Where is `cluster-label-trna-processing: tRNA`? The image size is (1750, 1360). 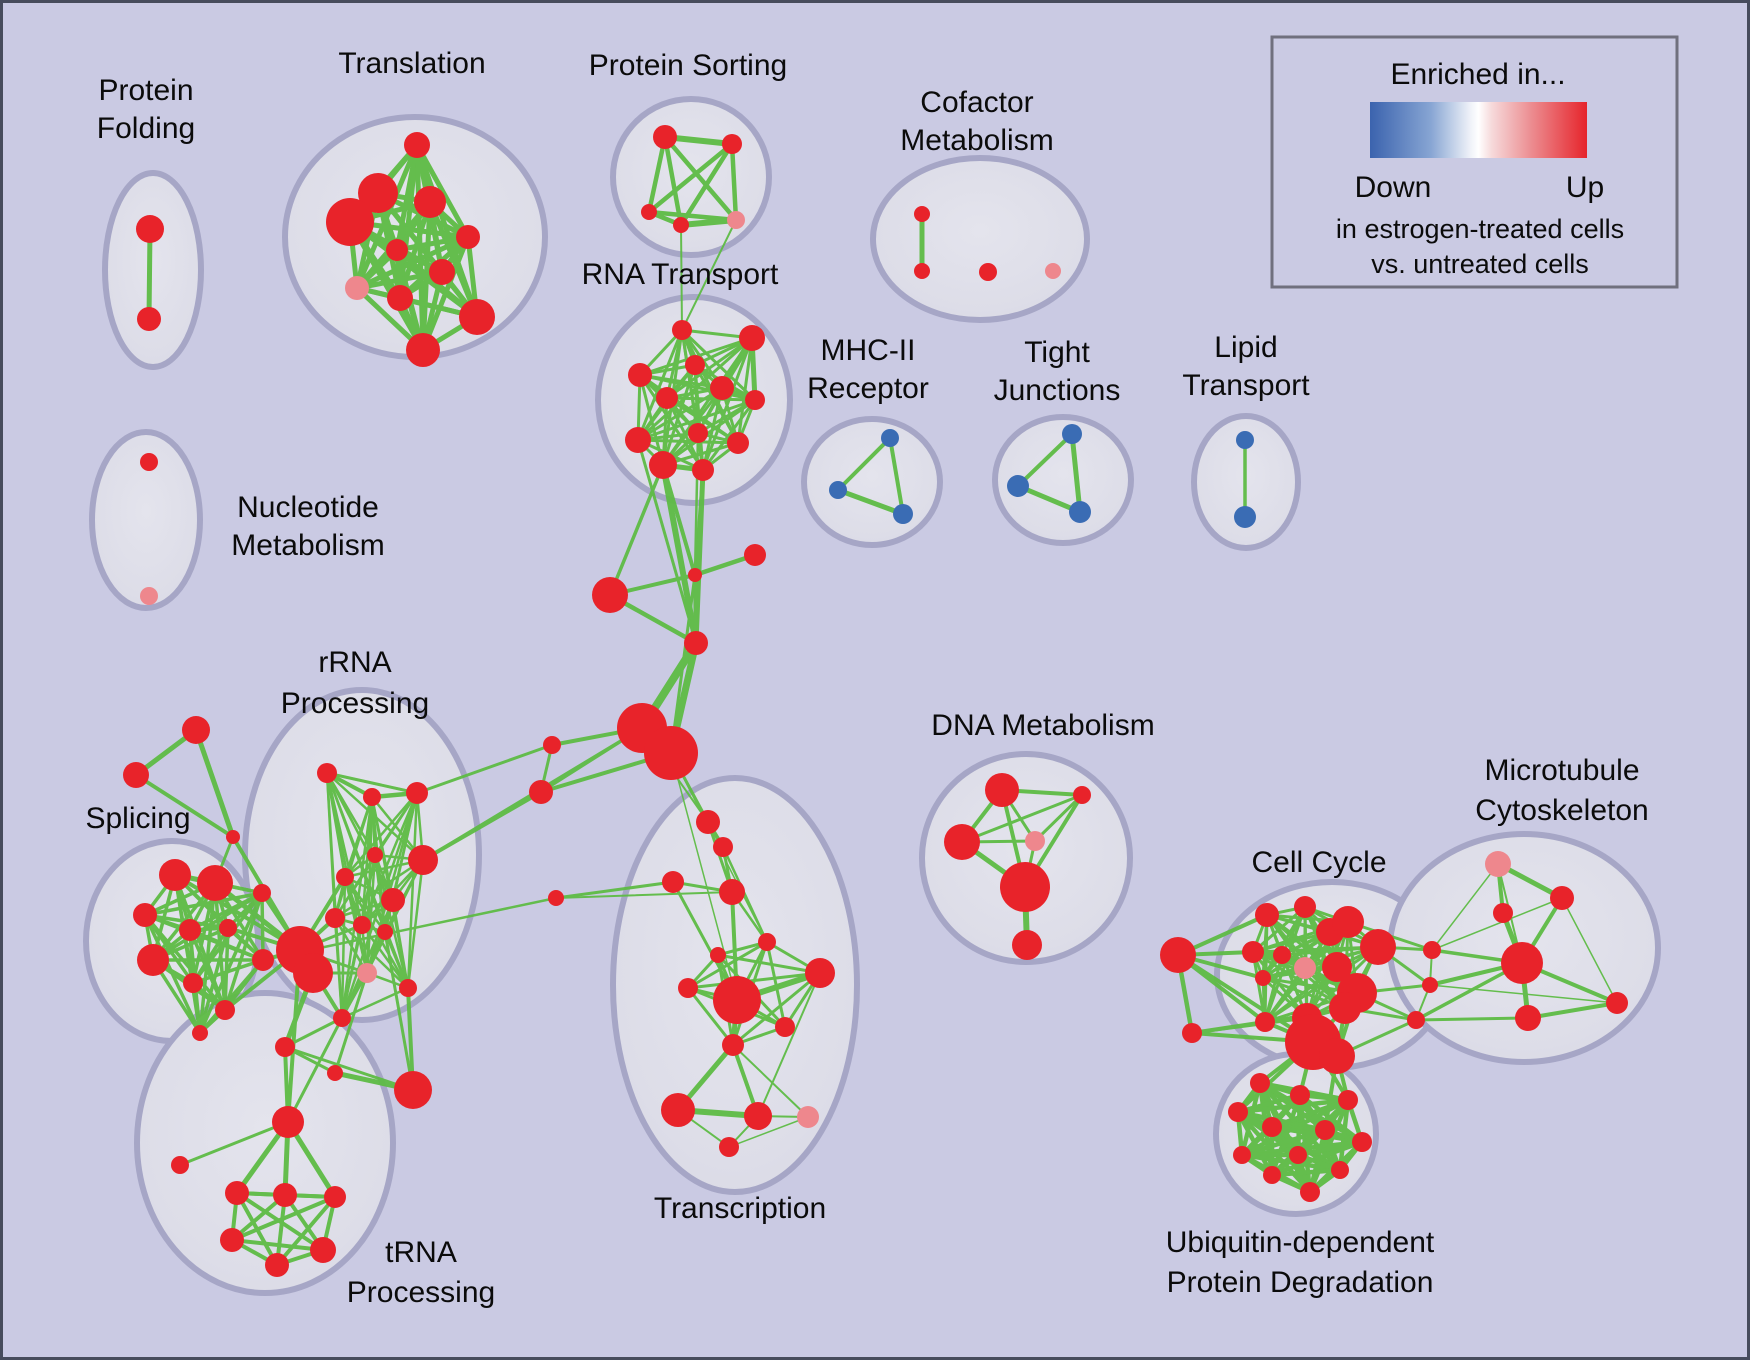
cluster-label-trna-processing: tRNA is located at coordinates (421, 1252).